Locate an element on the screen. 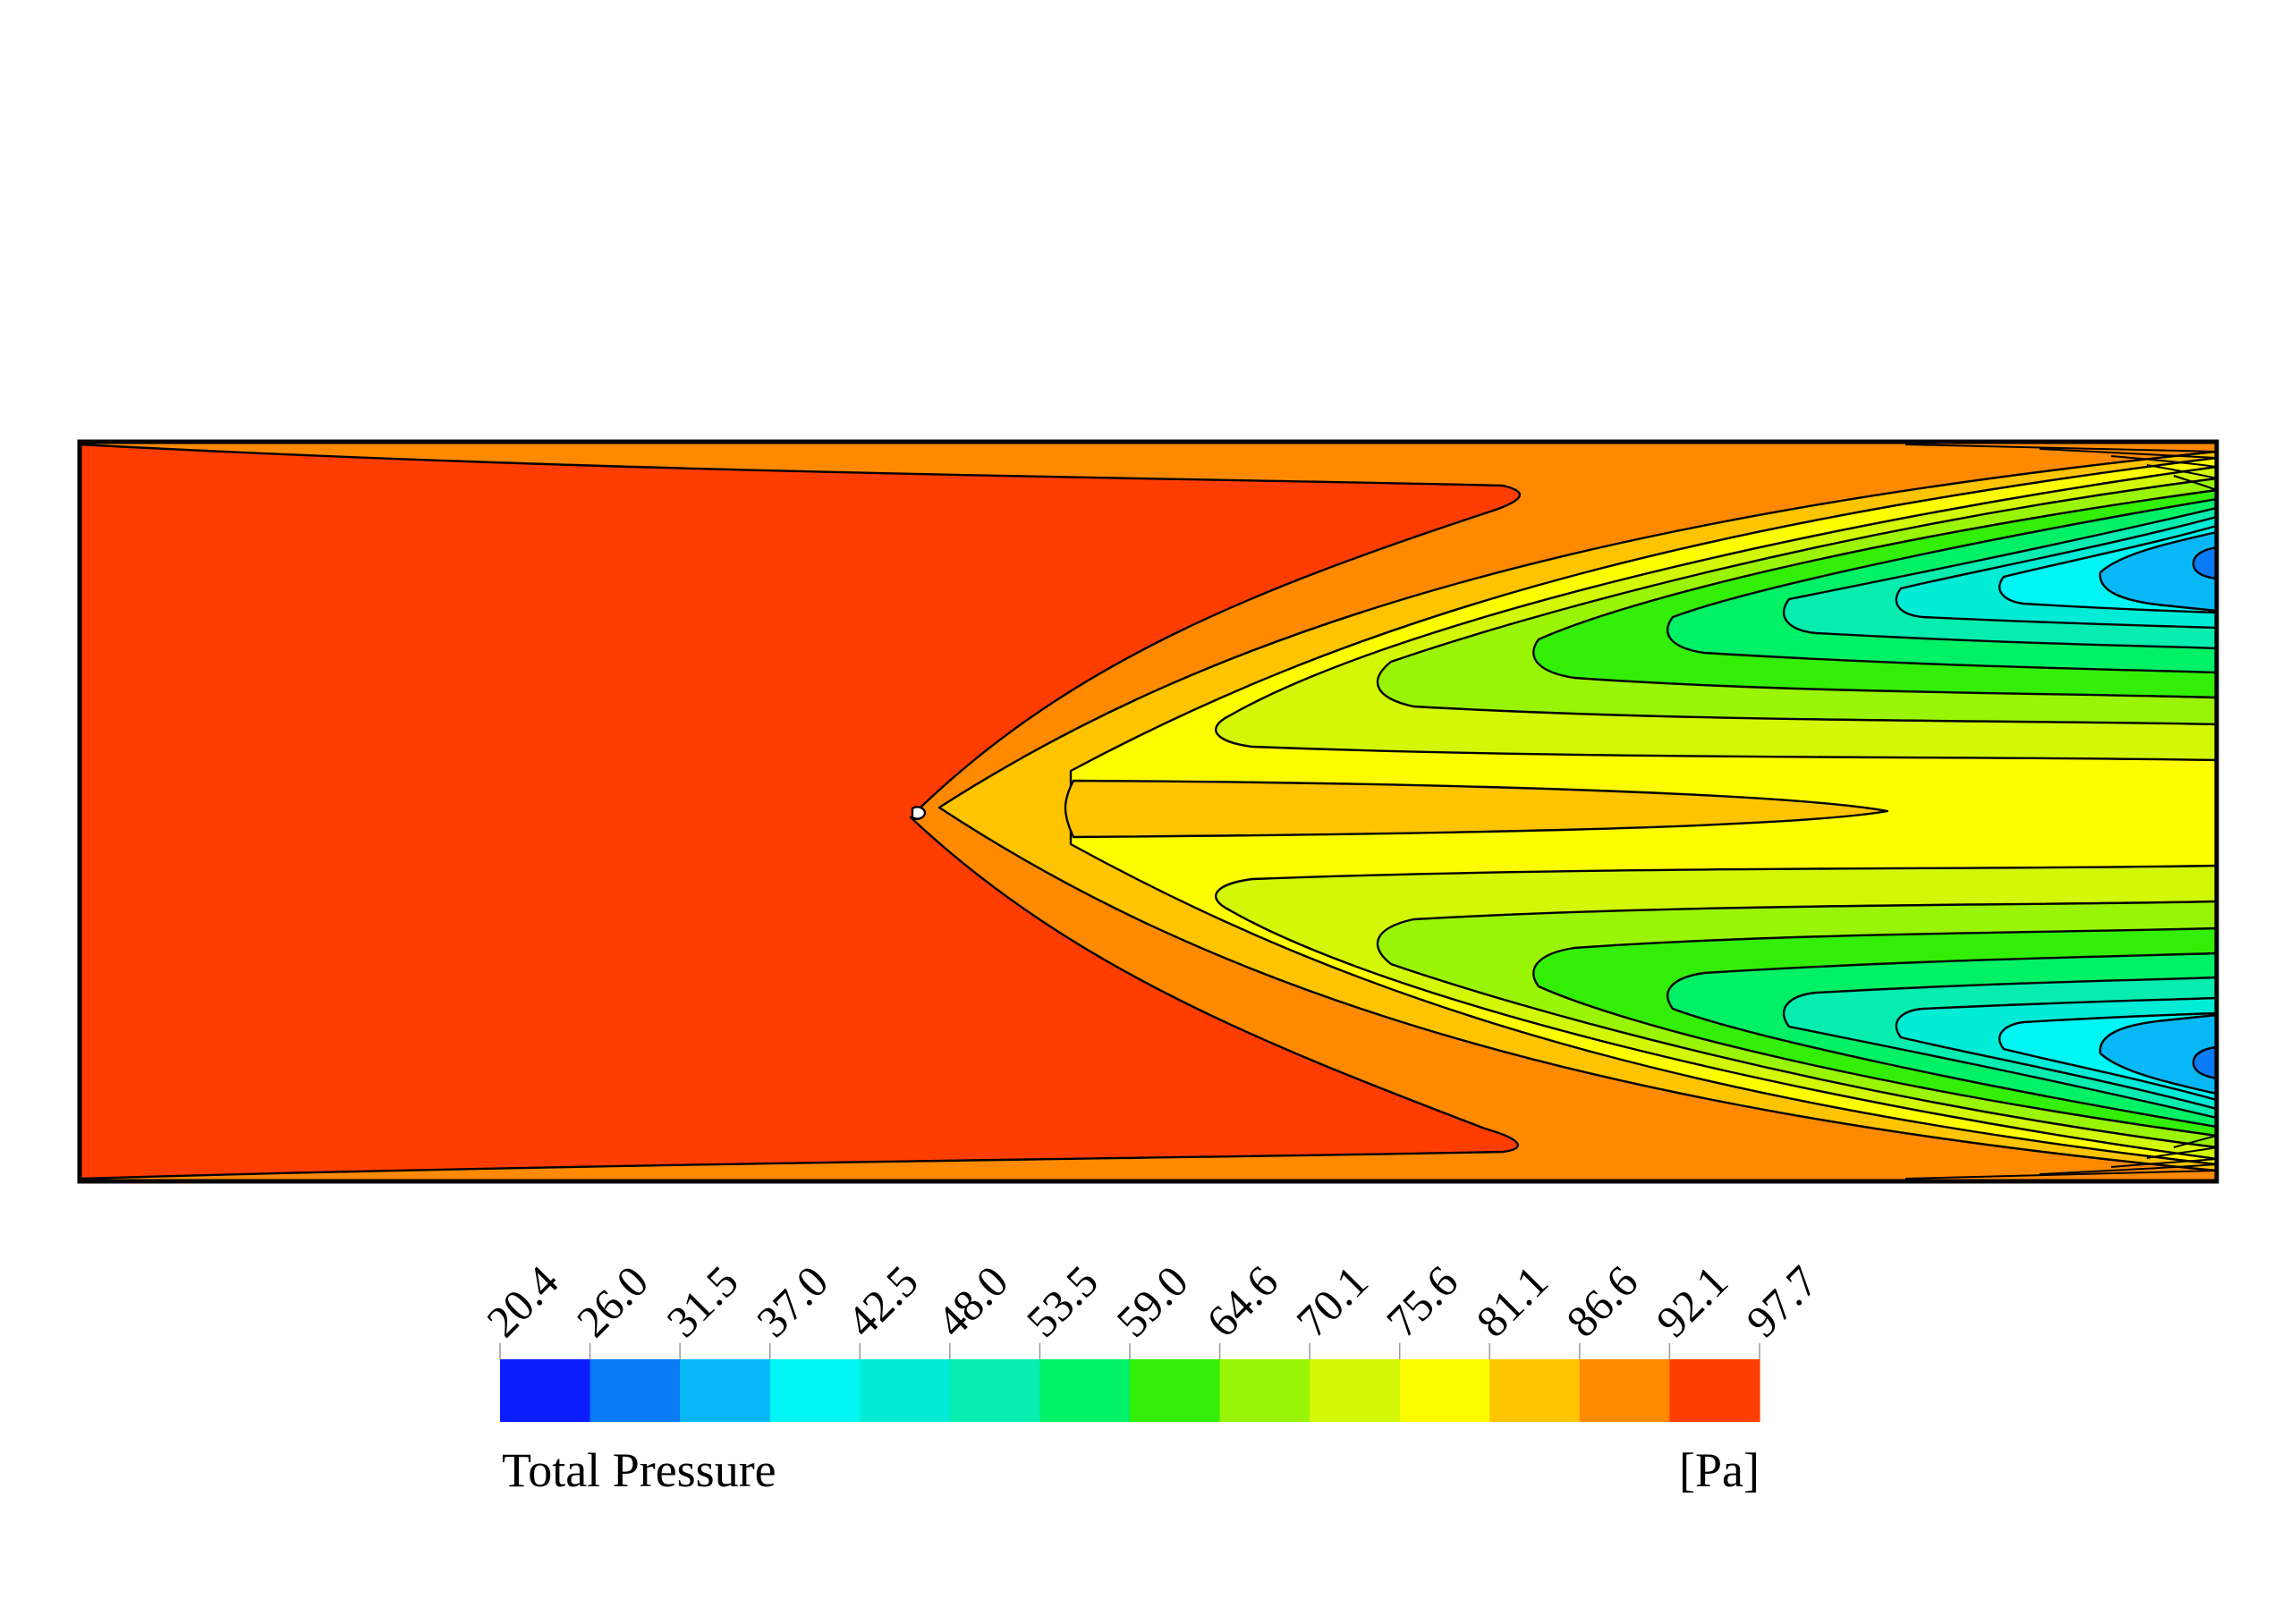  gap-81-1-centre is located at coordinates (1476, 809).